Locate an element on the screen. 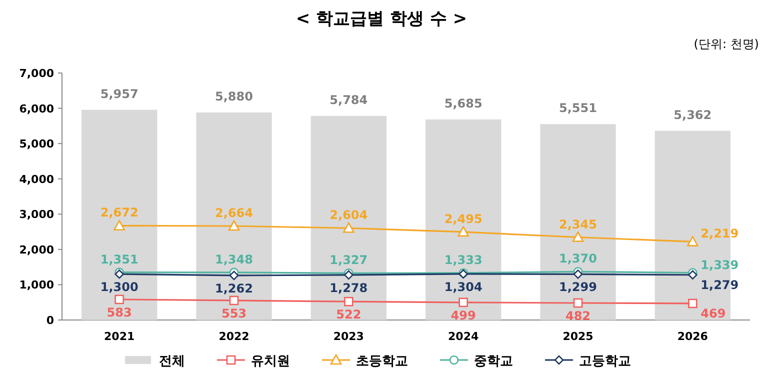 This screenshot has height=377, width=763. data-label: 553 is located at coordinates (234, 313).